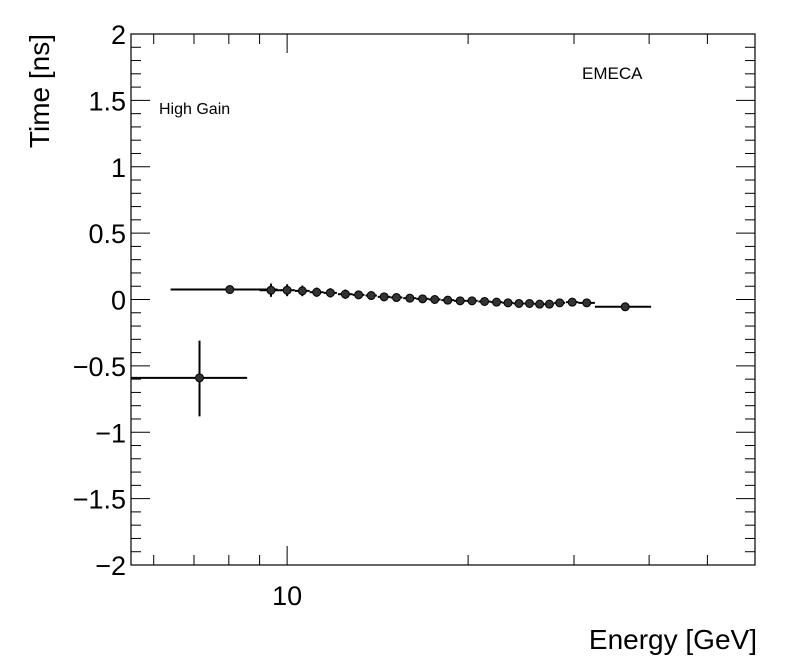  I want to click on gain-annotation: High Gain, so click(194, 109).